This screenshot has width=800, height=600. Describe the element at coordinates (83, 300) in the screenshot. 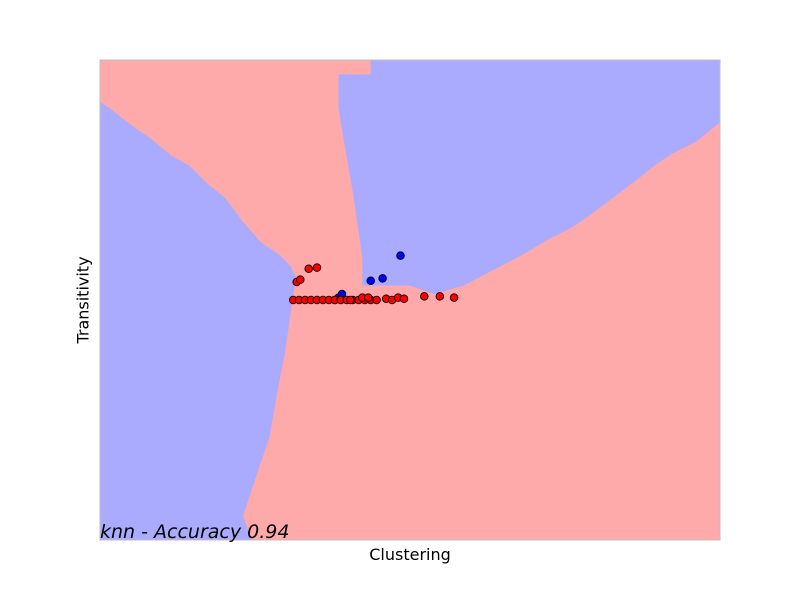

I see `y-axis-label: Transitivity` at that location.